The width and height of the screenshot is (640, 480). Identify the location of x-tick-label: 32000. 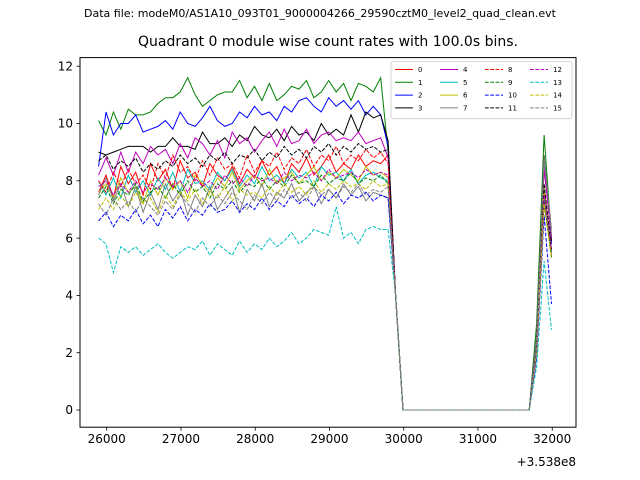
(552, 439).